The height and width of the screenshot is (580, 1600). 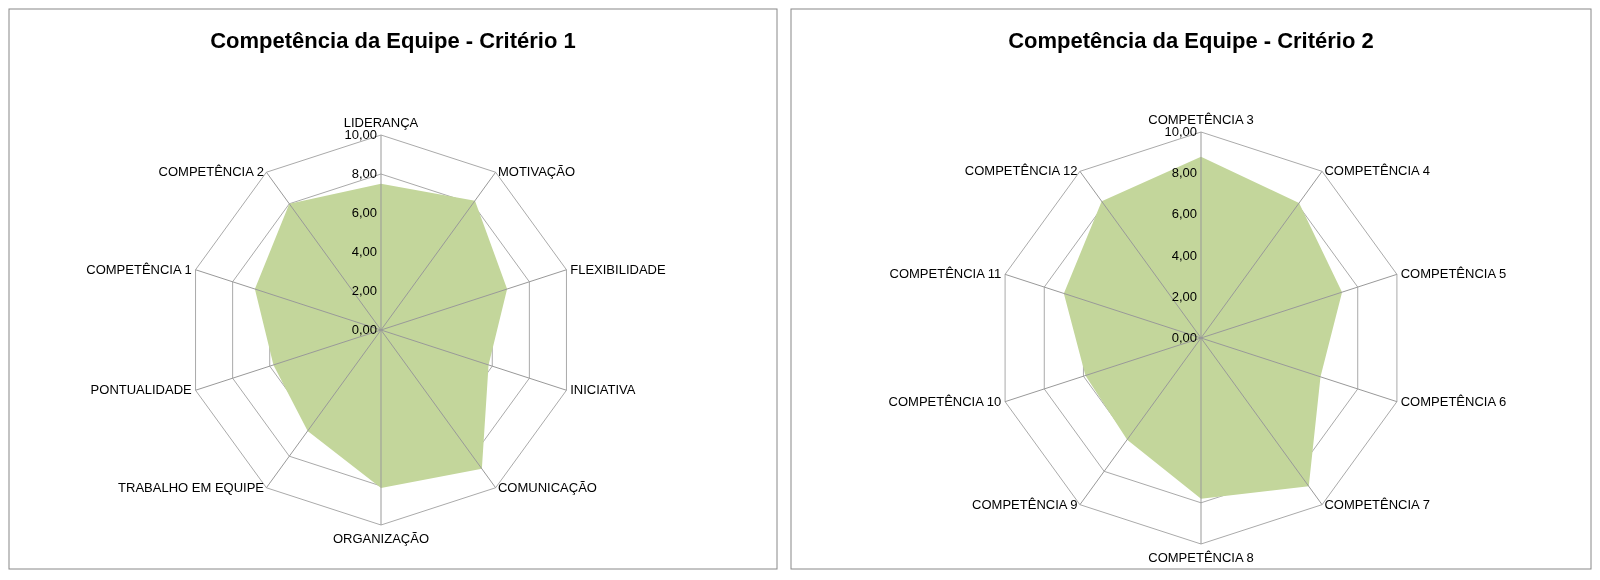 What do you see at coordinates (945, 401) in the screenshot?
I see `spoke-label: COMPETÊNCIA 10` at bounding box center [945, 401].